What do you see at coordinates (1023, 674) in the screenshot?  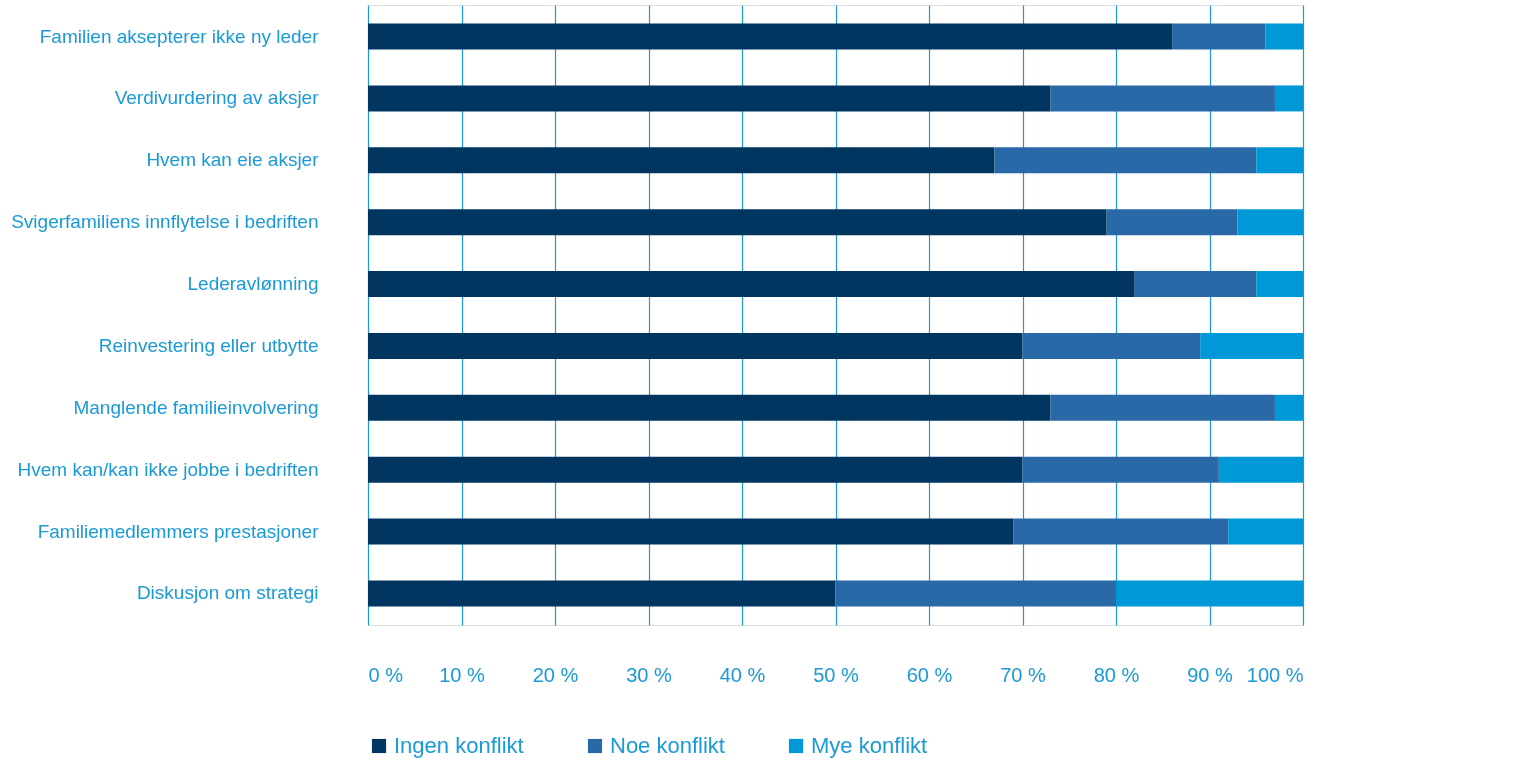 I see `x-tick-label: 70 %` at bounding box center [1023, 674].